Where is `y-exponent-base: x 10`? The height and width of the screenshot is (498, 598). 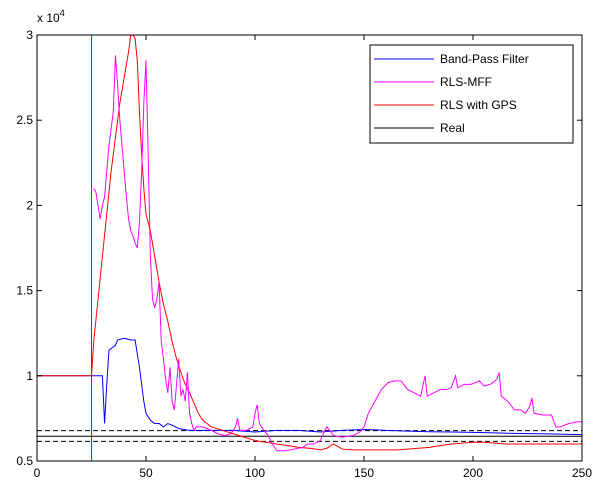
y-exponent-base: x 10 is located at coordinates (48, 18).